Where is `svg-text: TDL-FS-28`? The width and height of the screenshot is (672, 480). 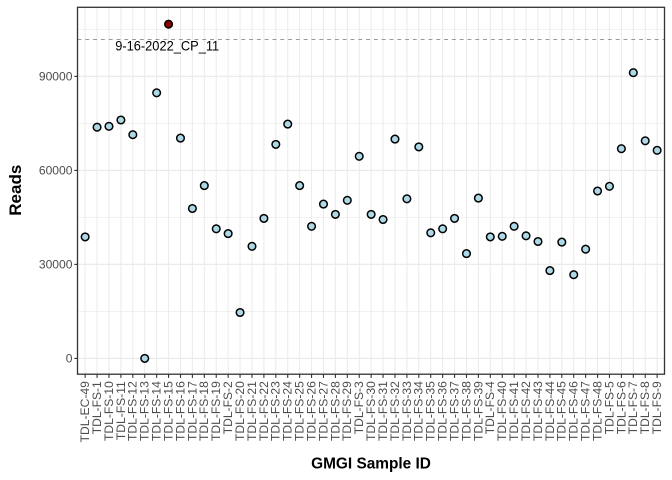
svg-text: TDL-FS-28 is located at coordinates (335, 411).